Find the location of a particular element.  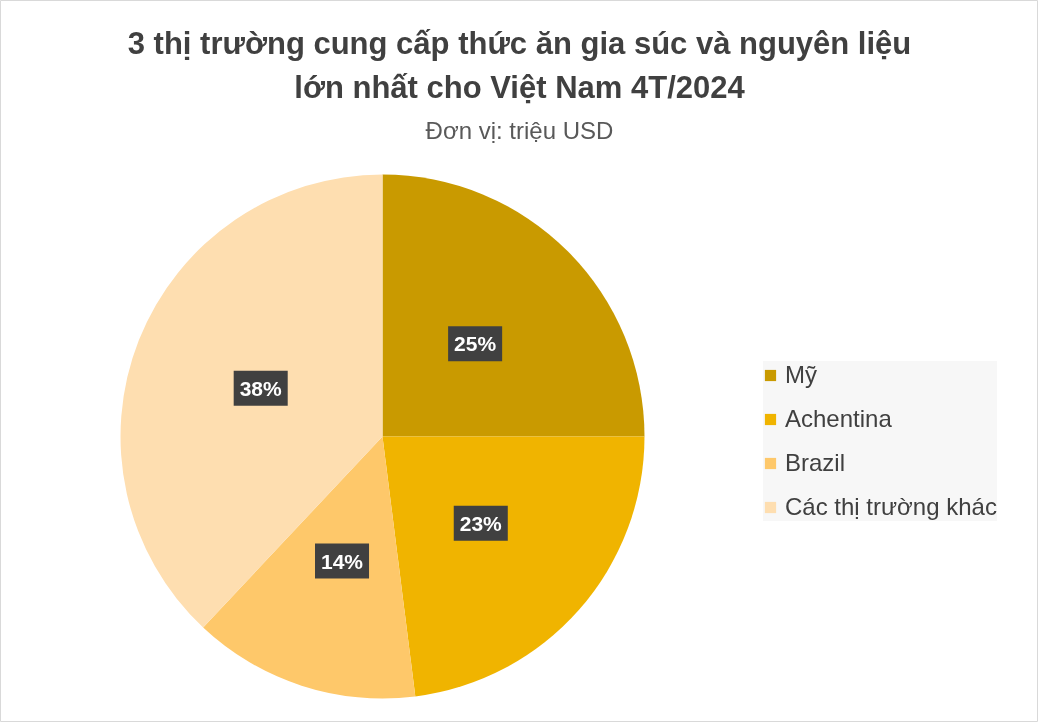

legend-label: Brazil is located at coordinates (815, 463).